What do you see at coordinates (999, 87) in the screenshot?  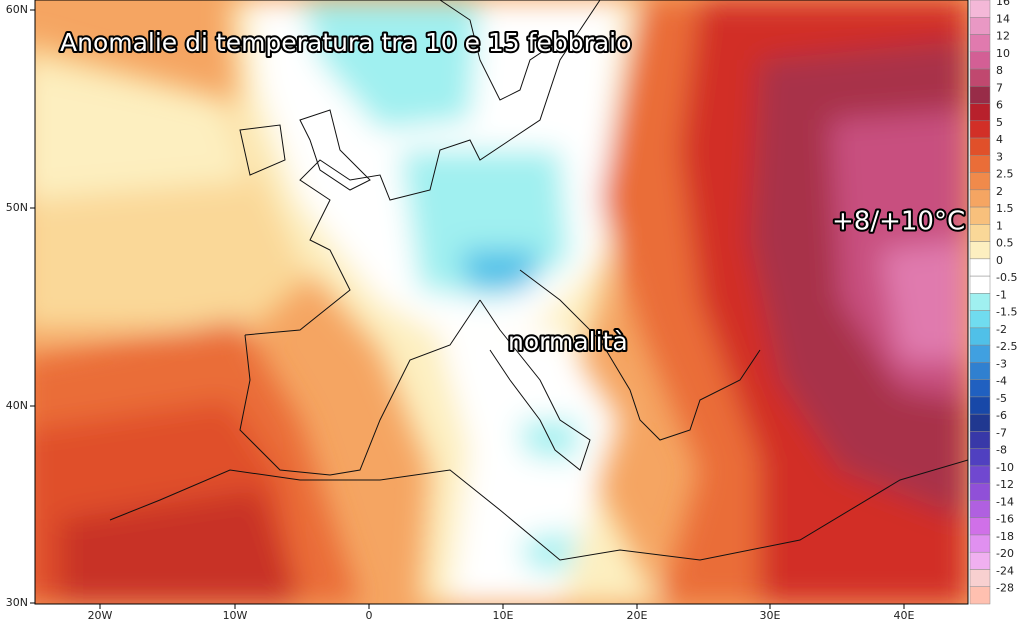 I see `colorbar-label: 7` at bounding box center [999, 87].